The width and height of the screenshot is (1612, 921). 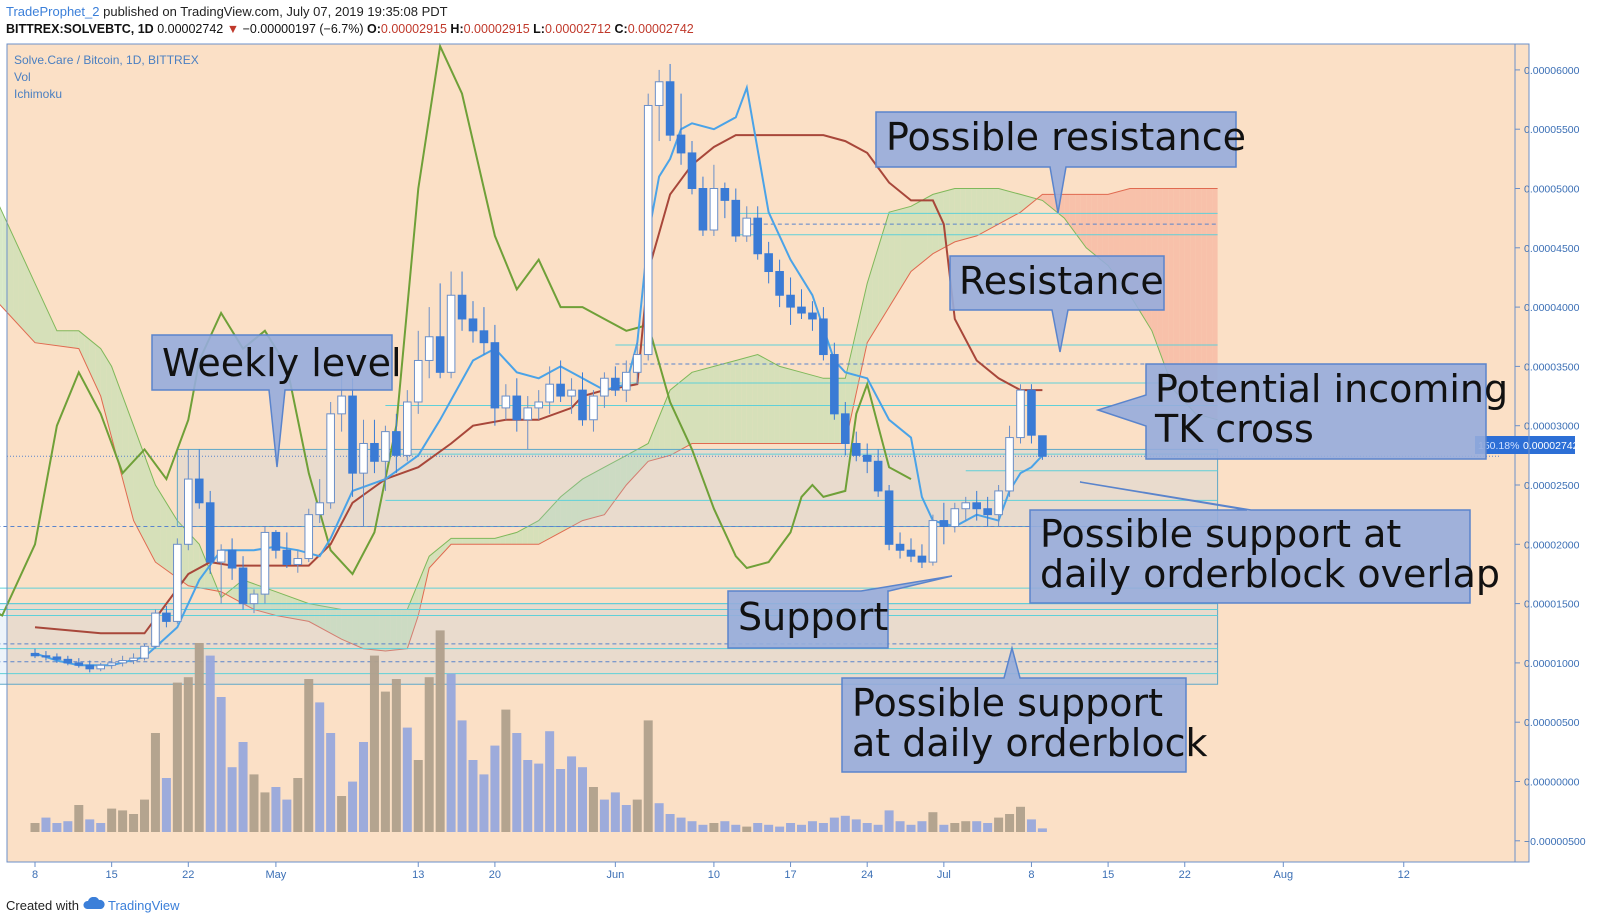 What do you see at coordinates (761, 871) in the screenshot?
I see `time-axis: 8 15 22 May 13 20 Jun 10 17 24 Jul 8 15 22 Aug 12` at bounding box center [761, 871].